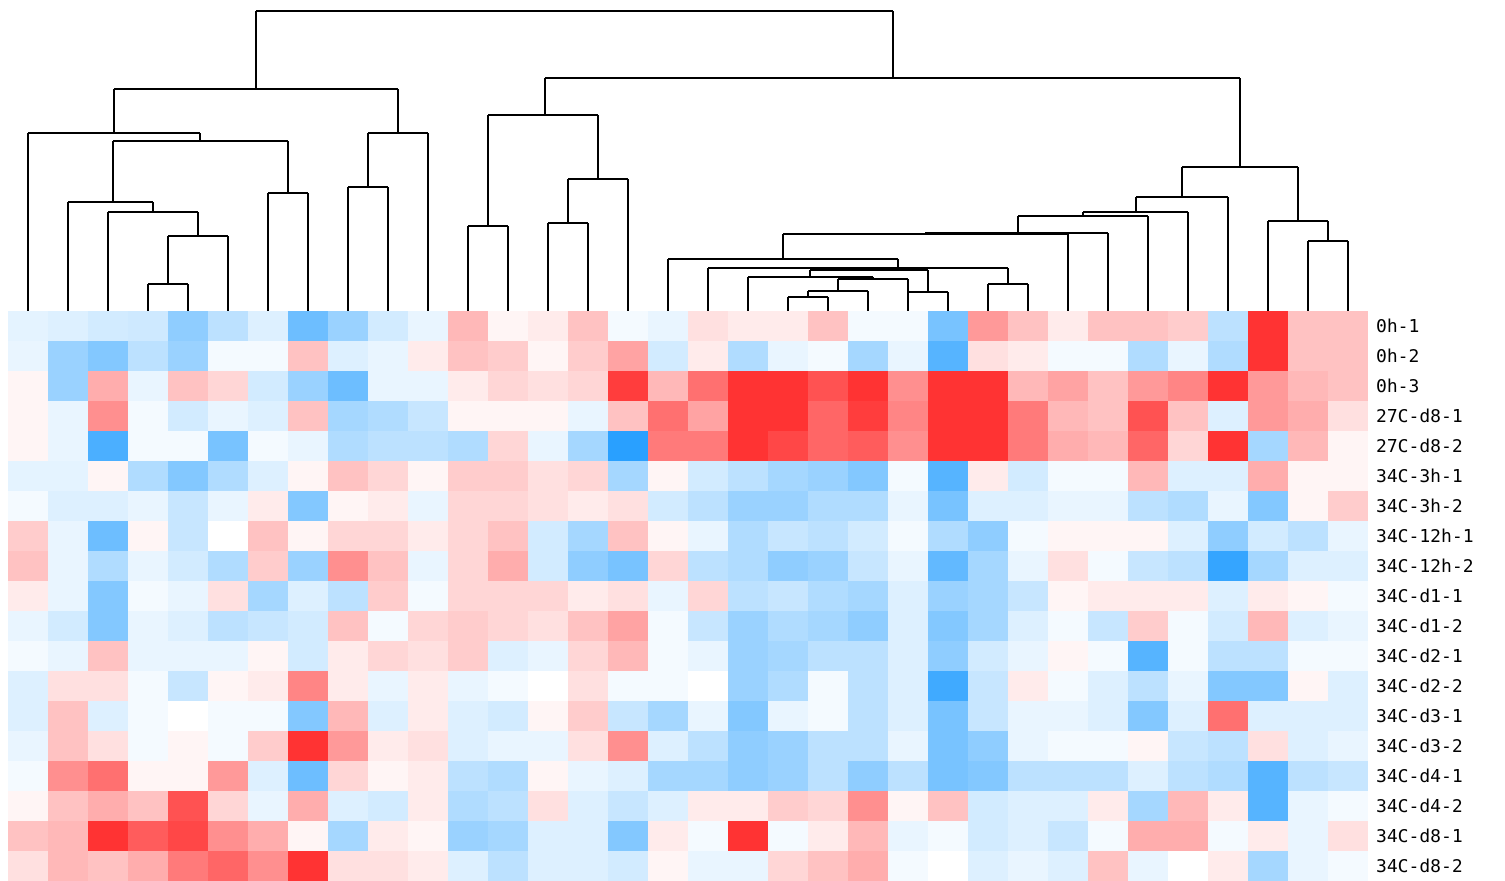 This screenshot has height=881, width=1505. I want to click on row-label: 34C-3h-1, so click(1419, 476).